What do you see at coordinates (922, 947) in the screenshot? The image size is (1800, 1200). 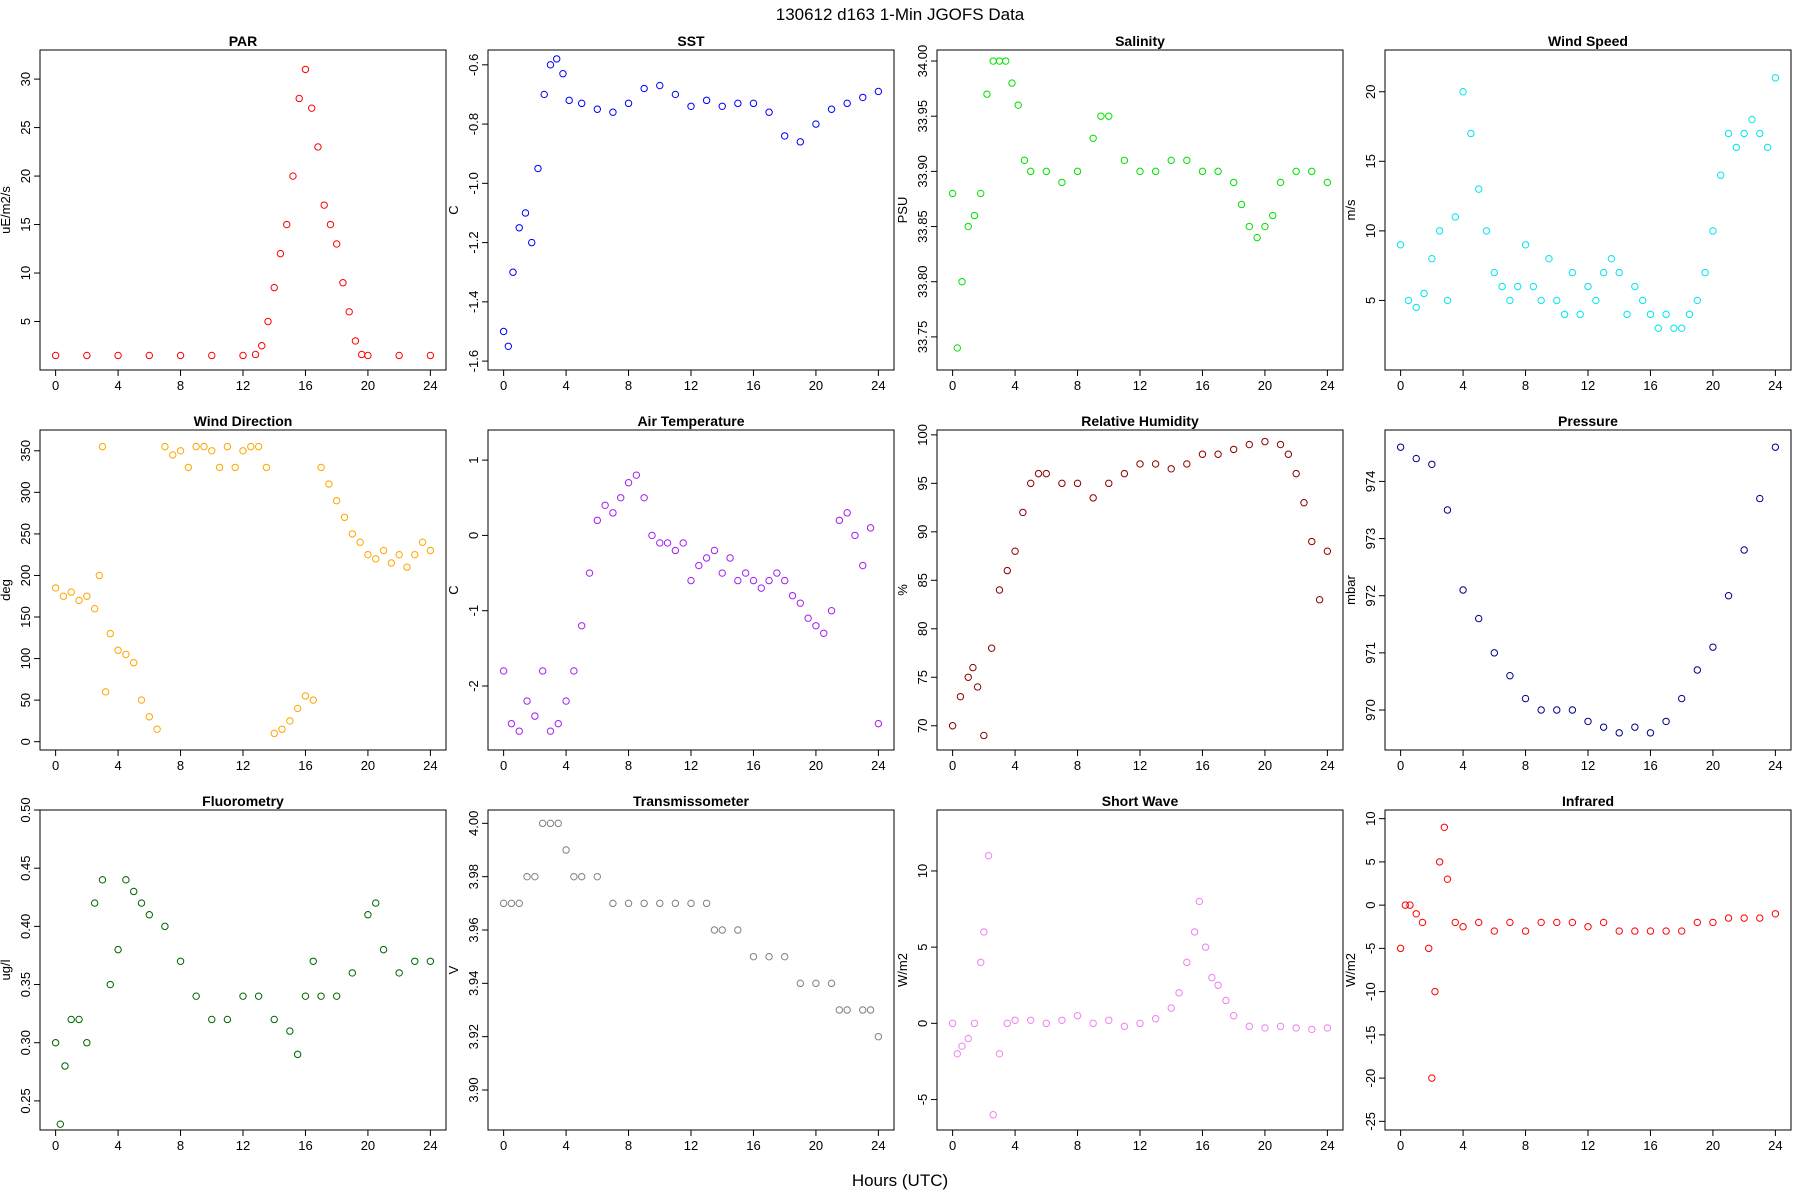 I see `y-tick-label: 5` at bounding box center [922, 947].